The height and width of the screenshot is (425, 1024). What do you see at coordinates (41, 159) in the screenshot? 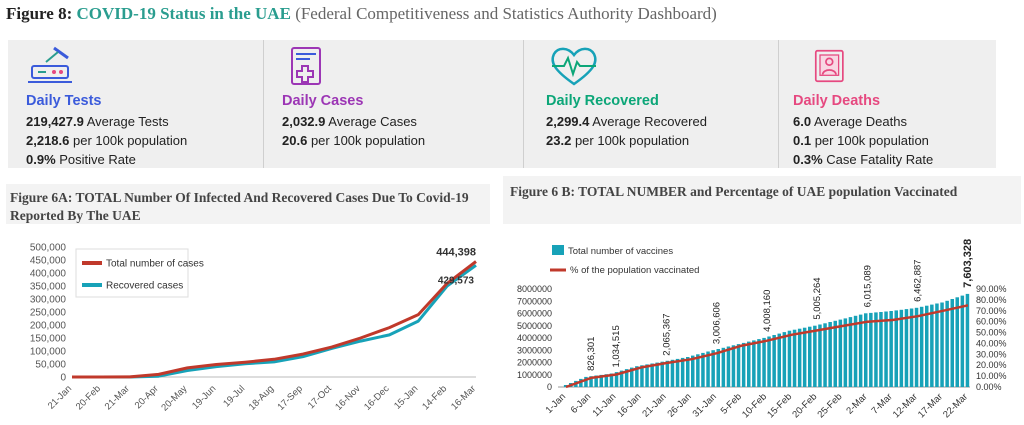
I see `kpi-value: 0.9%` at bounding box center [41, 159].